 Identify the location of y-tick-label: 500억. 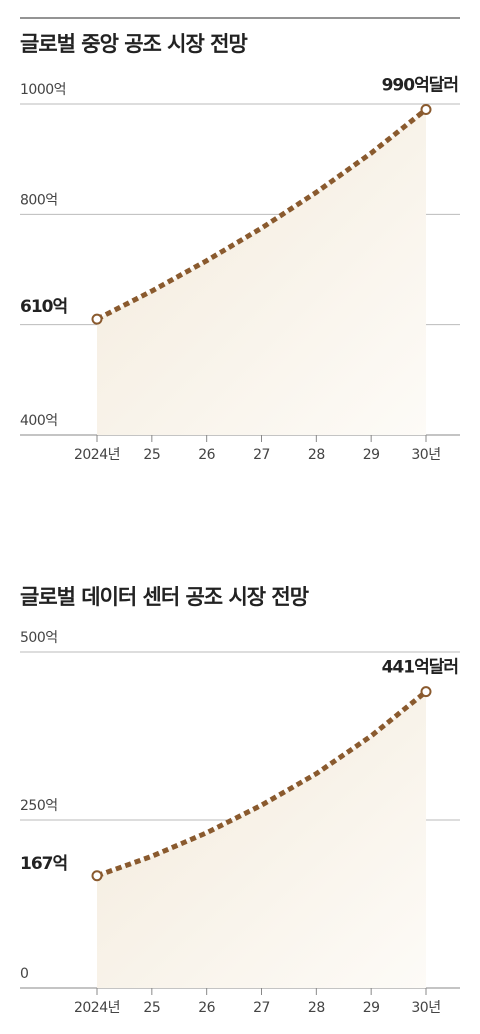
(39, 638).